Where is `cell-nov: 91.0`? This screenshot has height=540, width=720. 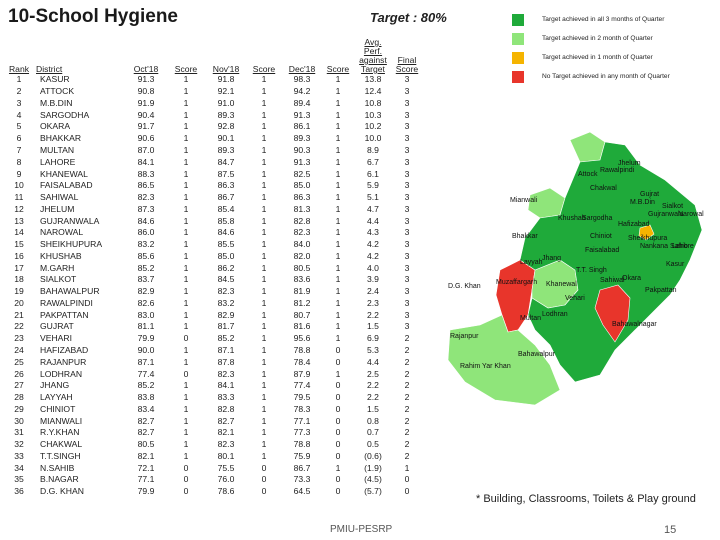
cell-nov: 91.0 is located at coordinates (226, 102).